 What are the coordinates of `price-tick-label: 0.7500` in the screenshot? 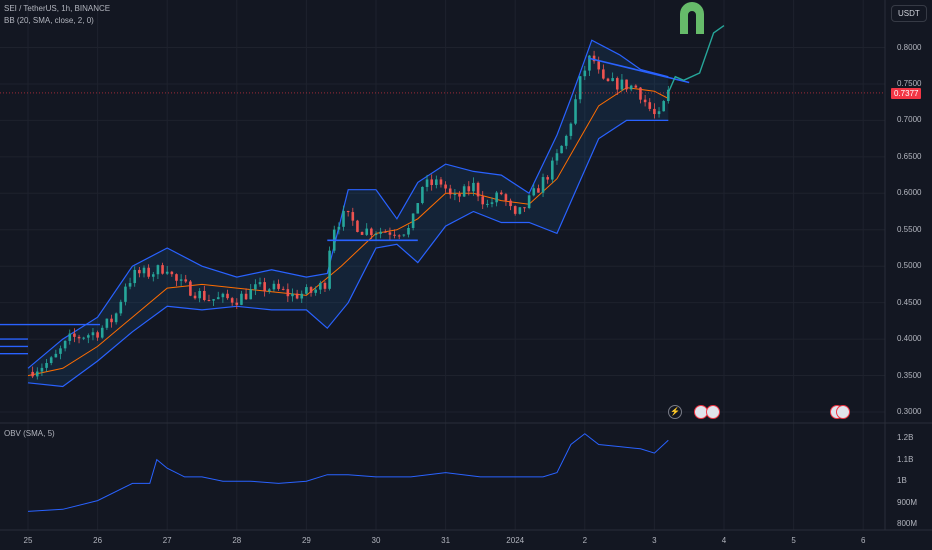 It's located at (909, 83).